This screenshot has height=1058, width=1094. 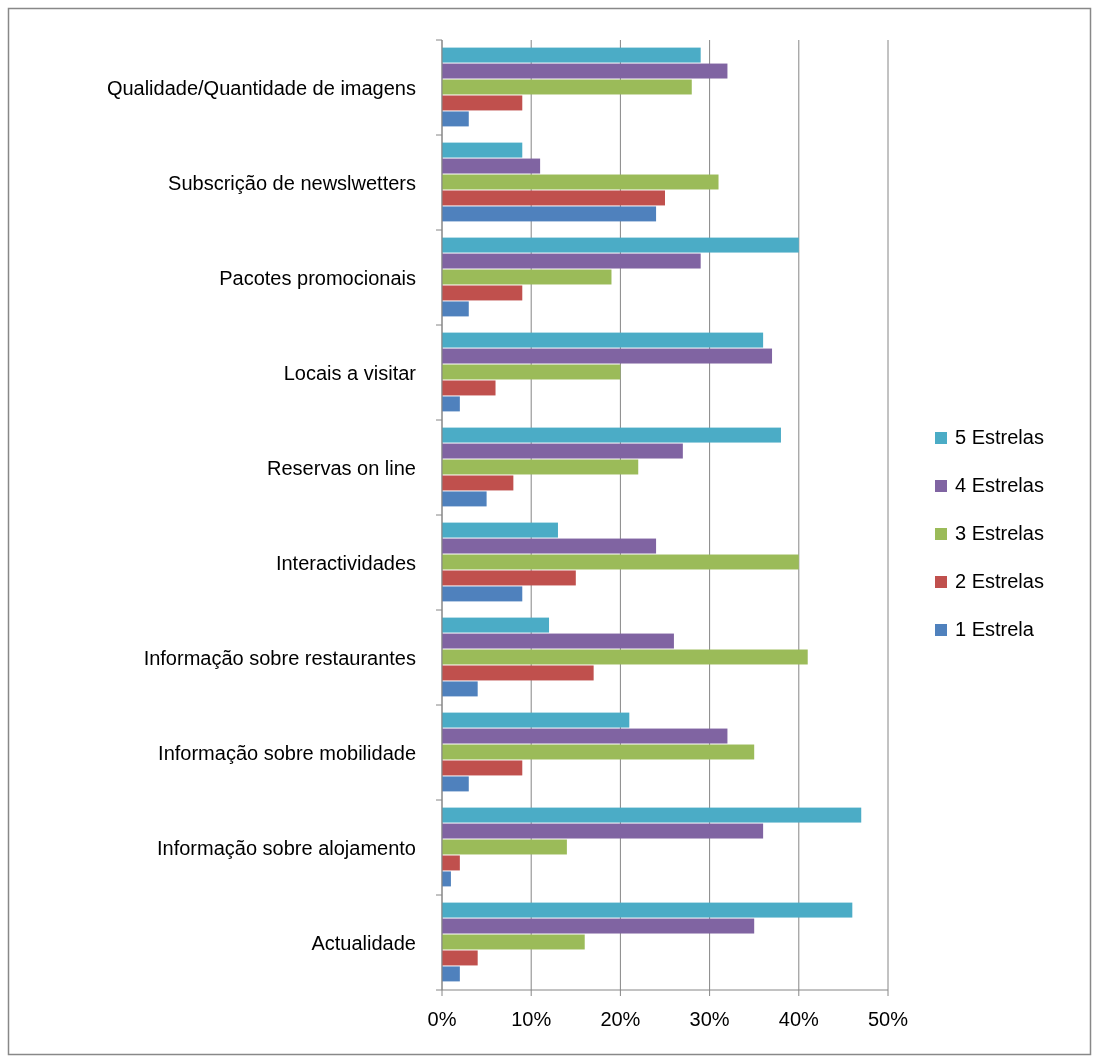 What do you see at coordinates (999, 581) in the screenshot?
I see `legend-label: 2 Estrelas` at bounding box center [999, 581].